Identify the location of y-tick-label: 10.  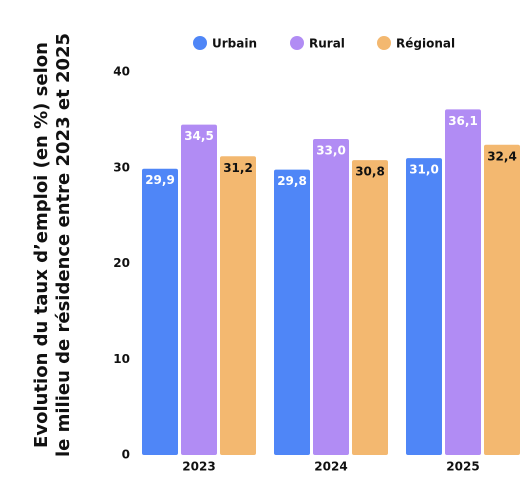
(121, 359).